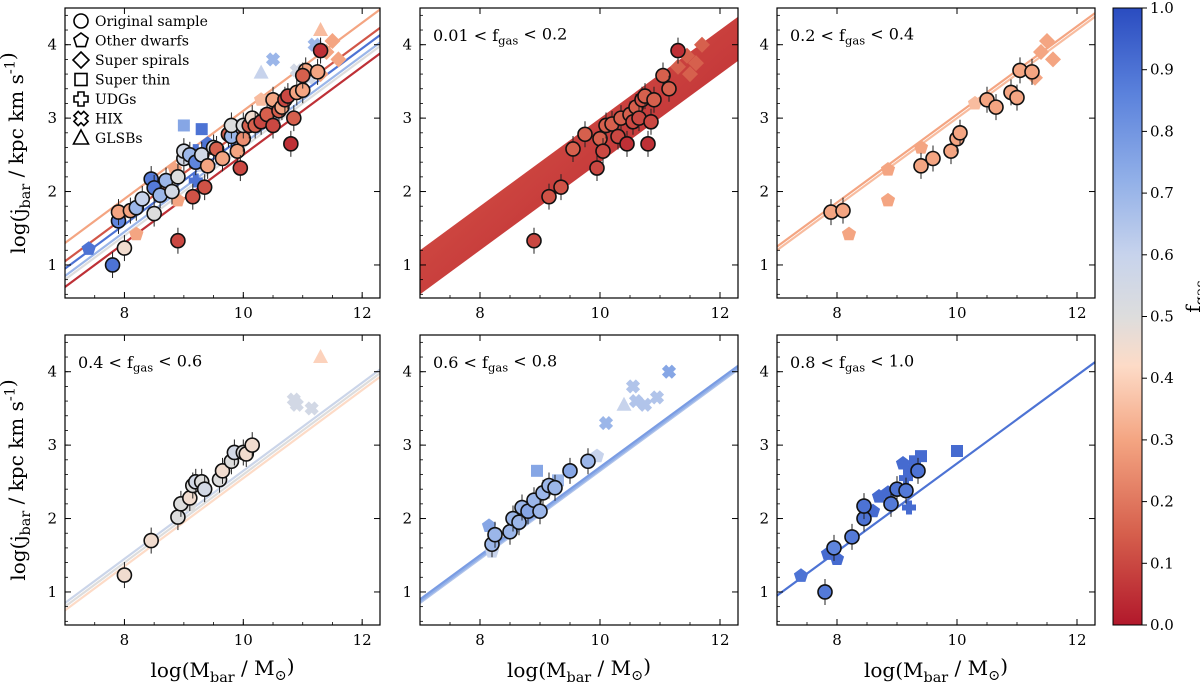  Describe the element at coordinates (1162, 255) in the screenshot. I see `colorbar-tick-label: 0.6` at that location.